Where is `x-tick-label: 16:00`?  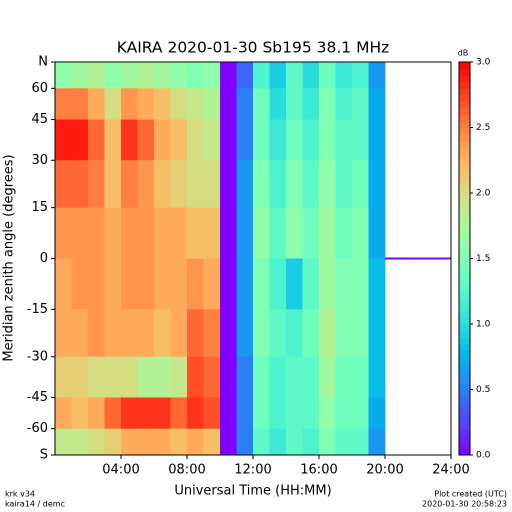 x-tick-label: 16:00 is located at coordinates (318, 470).